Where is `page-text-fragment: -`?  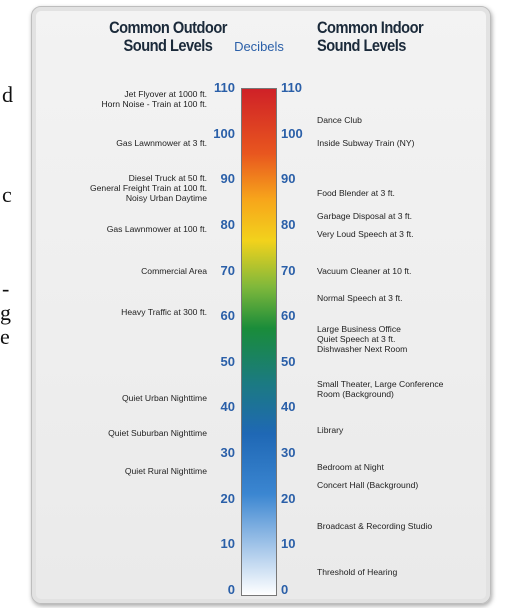 page-text-fragment: - is located at coordinates (6, 288).